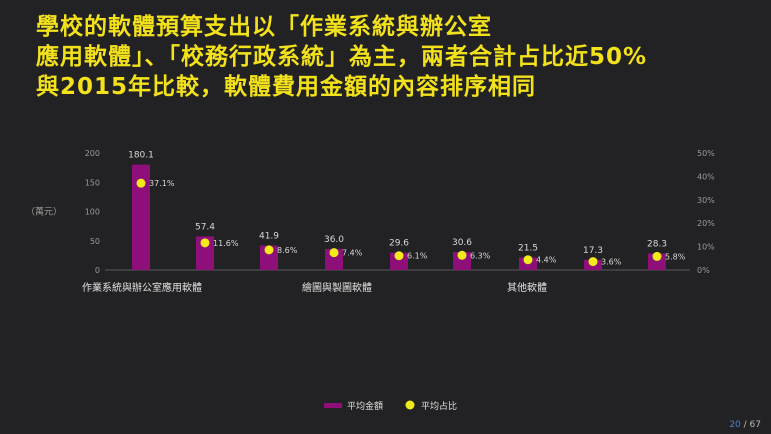 The image size is (771, 434). Describe the element at coordinates (92, 182) in the screenshot. I see `y-tick-label: 150` at that location.